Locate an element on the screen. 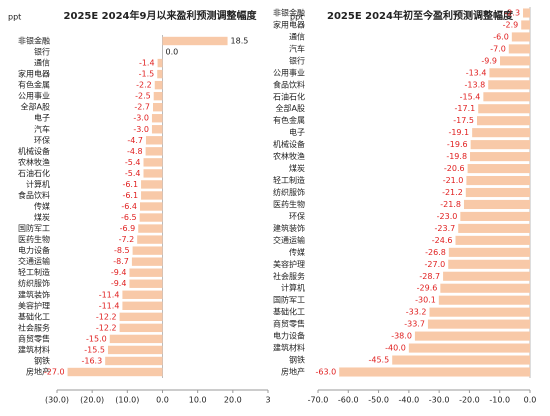  value-label: -6.4 is located at coordinates (129, 206).